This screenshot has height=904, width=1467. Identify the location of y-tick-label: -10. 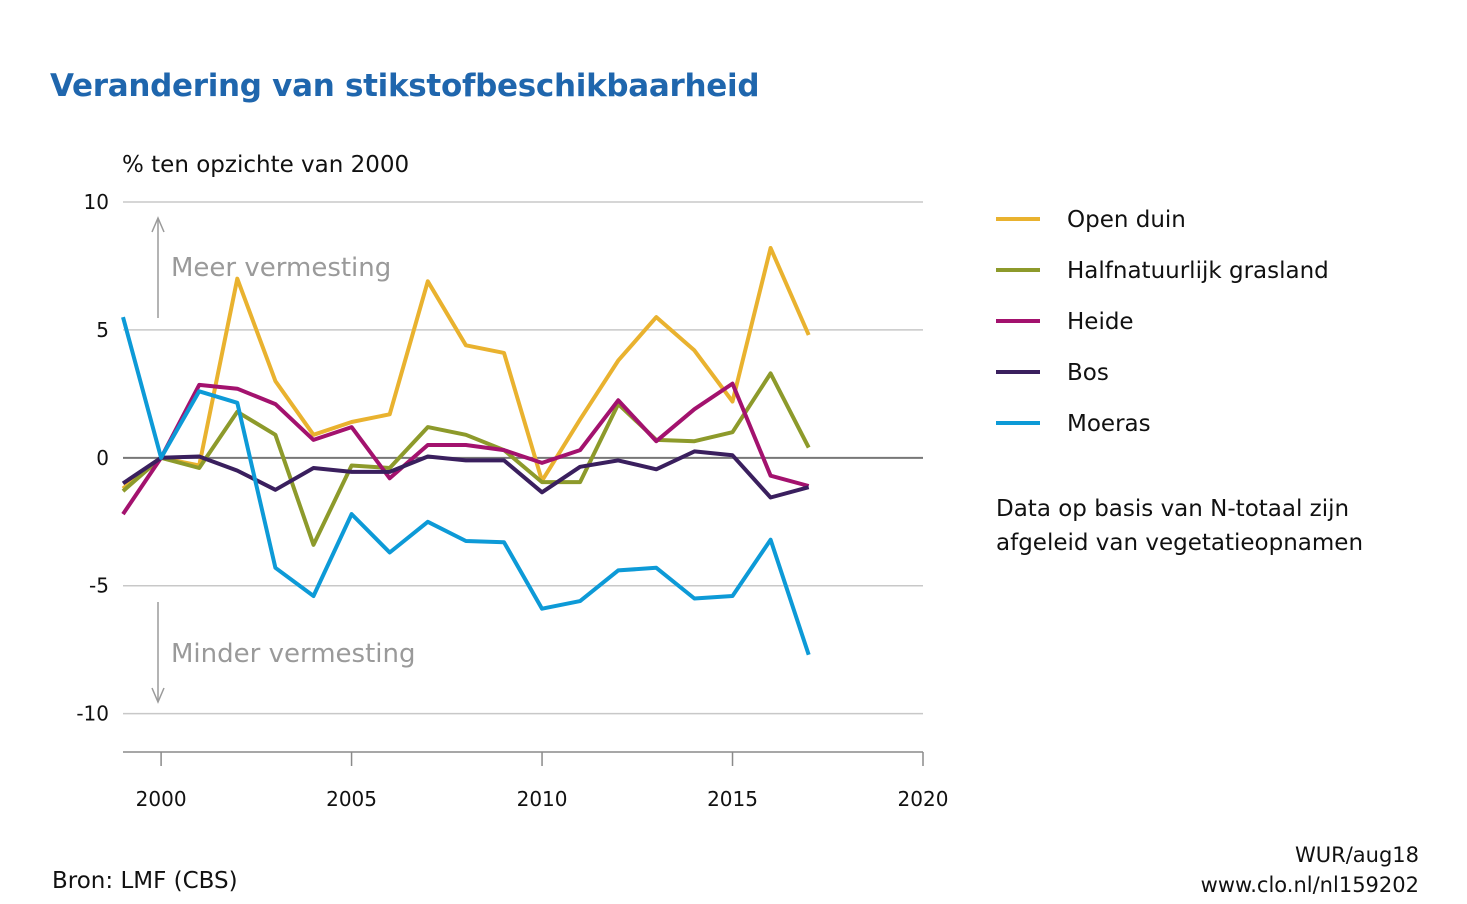
(92, 714).